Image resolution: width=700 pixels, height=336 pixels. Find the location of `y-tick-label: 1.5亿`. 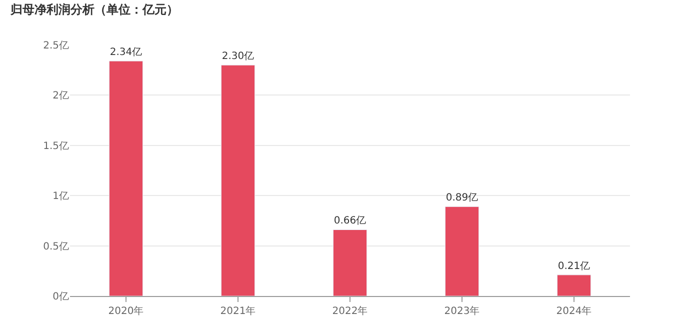

y-tick-label: 1.5亿 is located at coordinates (56, 146).